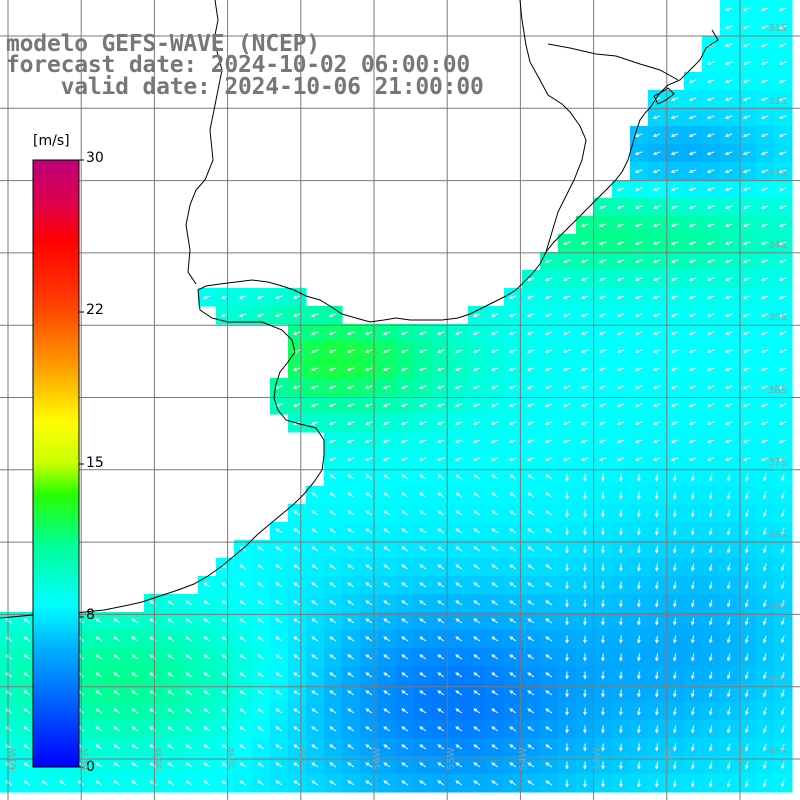  What do you see at coordinates (51, 141) in the screenshot?
I see `colorbar-unit: [m/s]` at bounding box center [51, 141].